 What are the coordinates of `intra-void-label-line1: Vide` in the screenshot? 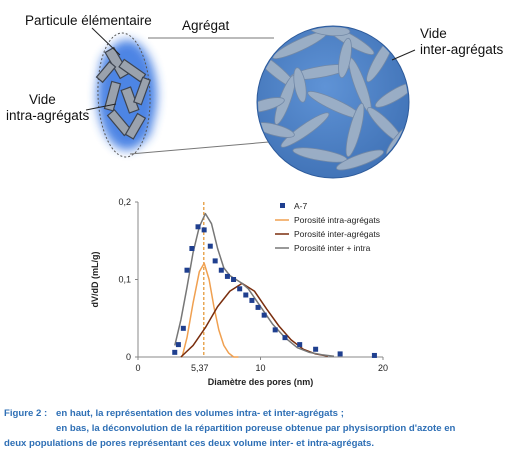 It's located at (42, 99).